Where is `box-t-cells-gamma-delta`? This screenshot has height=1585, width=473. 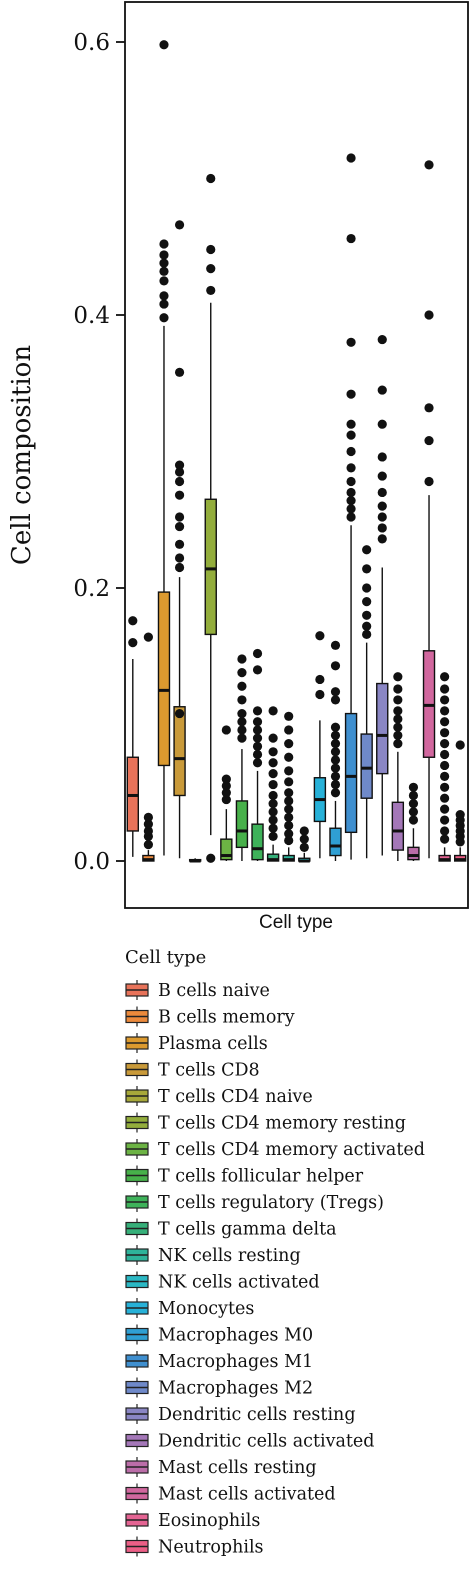
box-t-cells-gamma-delta is located at coordinates (273, 784).